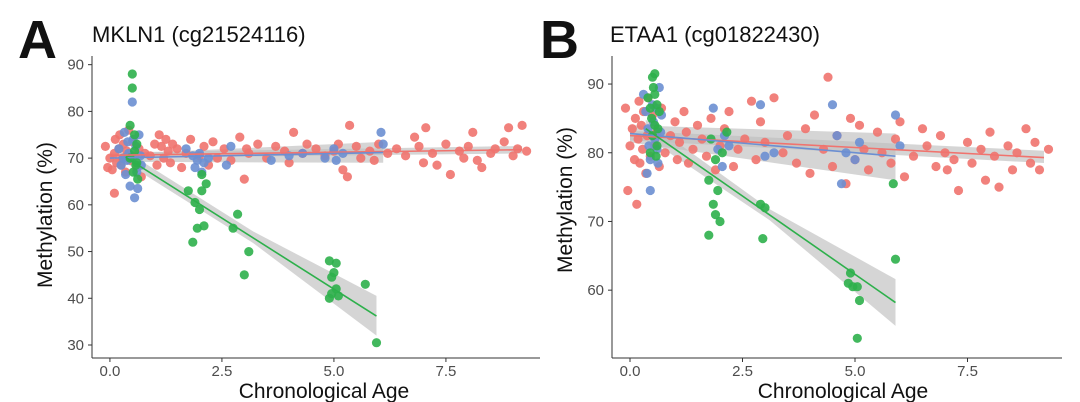 The height and width of the screenshot is (402, 1080). What do you see at coordinates (770, 216) in the screenshot?
I see `trend-line-green` at bounding box center [770, 216].